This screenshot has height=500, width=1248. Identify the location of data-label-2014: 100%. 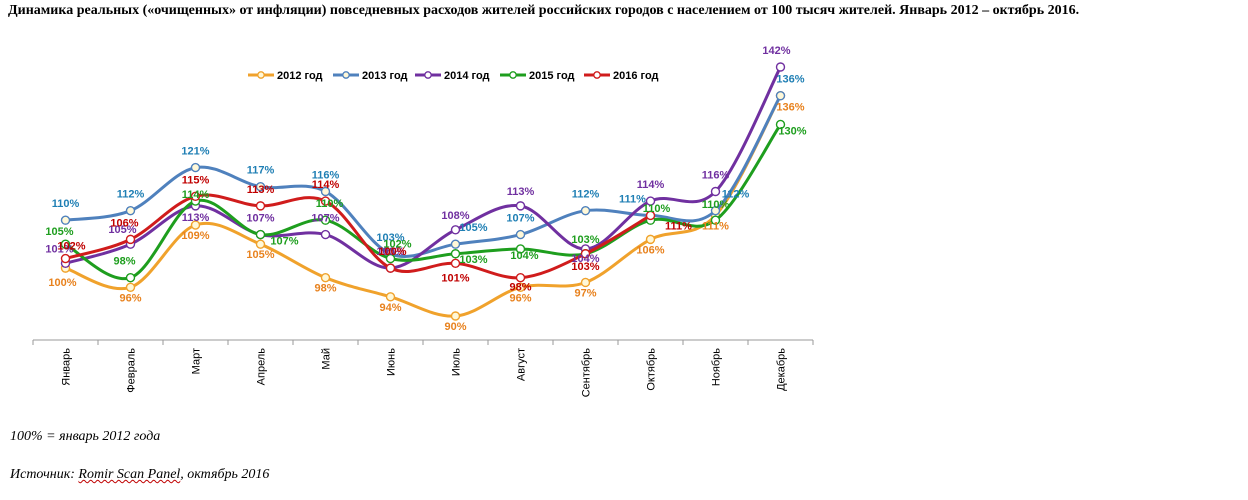
(390, 252).